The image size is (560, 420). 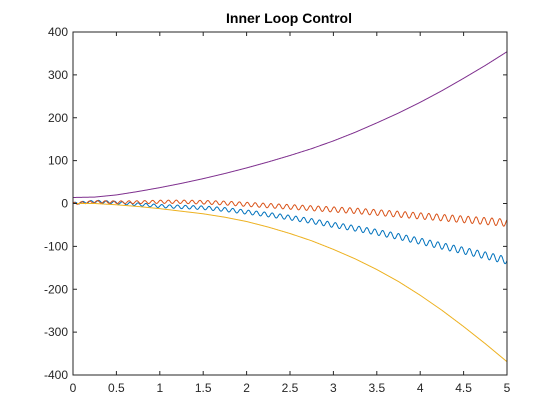 What do you see at coordinates (56, 289) in the screenshot?
I see `y-tick-label: -200` at bounding box center [56, 289].